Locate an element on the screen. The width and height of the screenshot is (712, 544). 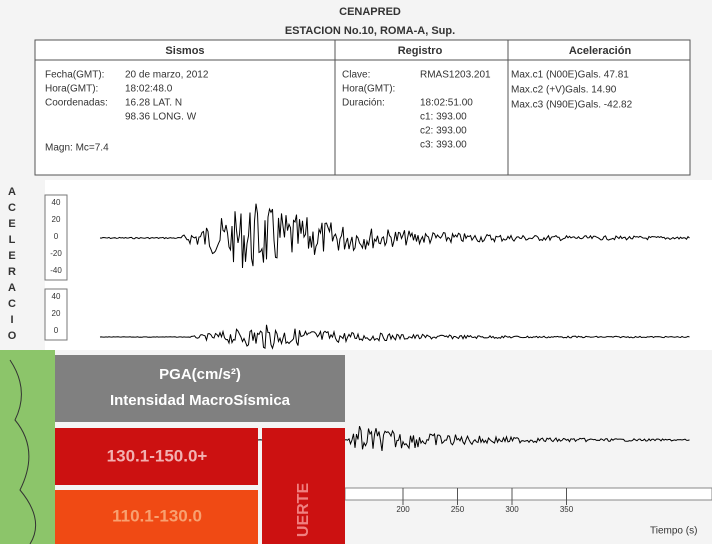
value: Max.c3 (N90E)Gals. -42.82 is located at coordinates (572, 105).